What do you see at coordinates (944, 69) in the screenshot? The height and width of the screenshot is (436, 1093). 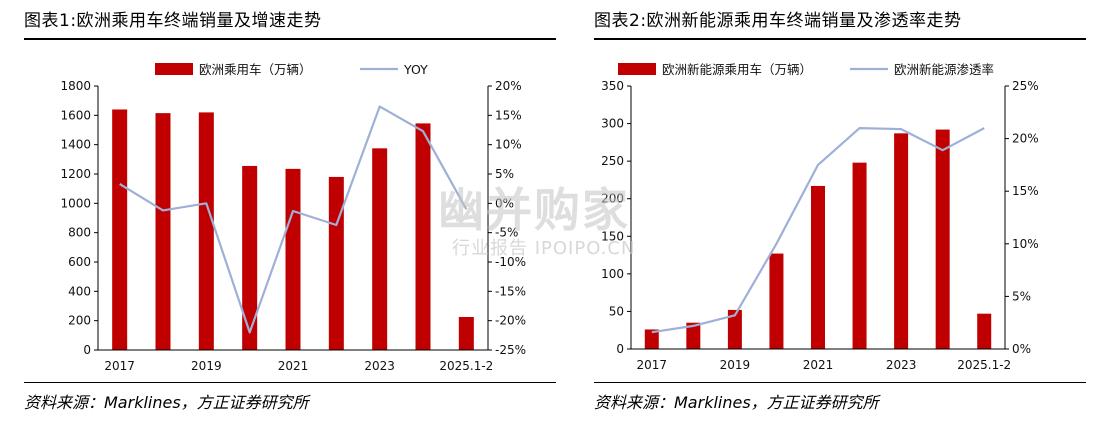 I see `legend-line-label: 欧洲新能源渗透率` at bounding box center [944, 69].